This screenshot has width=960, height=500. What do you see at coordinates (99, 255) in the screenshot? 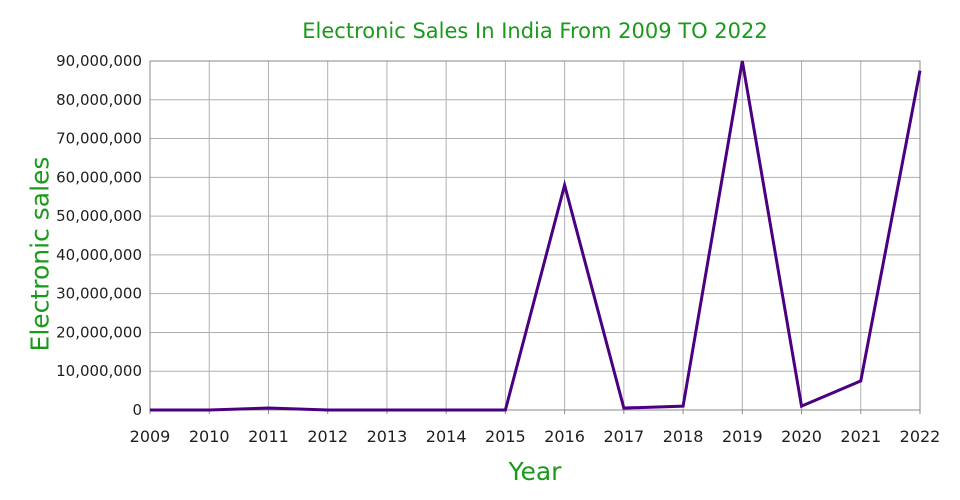
I see `y-tick-label: 40,000,000` at bounding box center [99, 255].